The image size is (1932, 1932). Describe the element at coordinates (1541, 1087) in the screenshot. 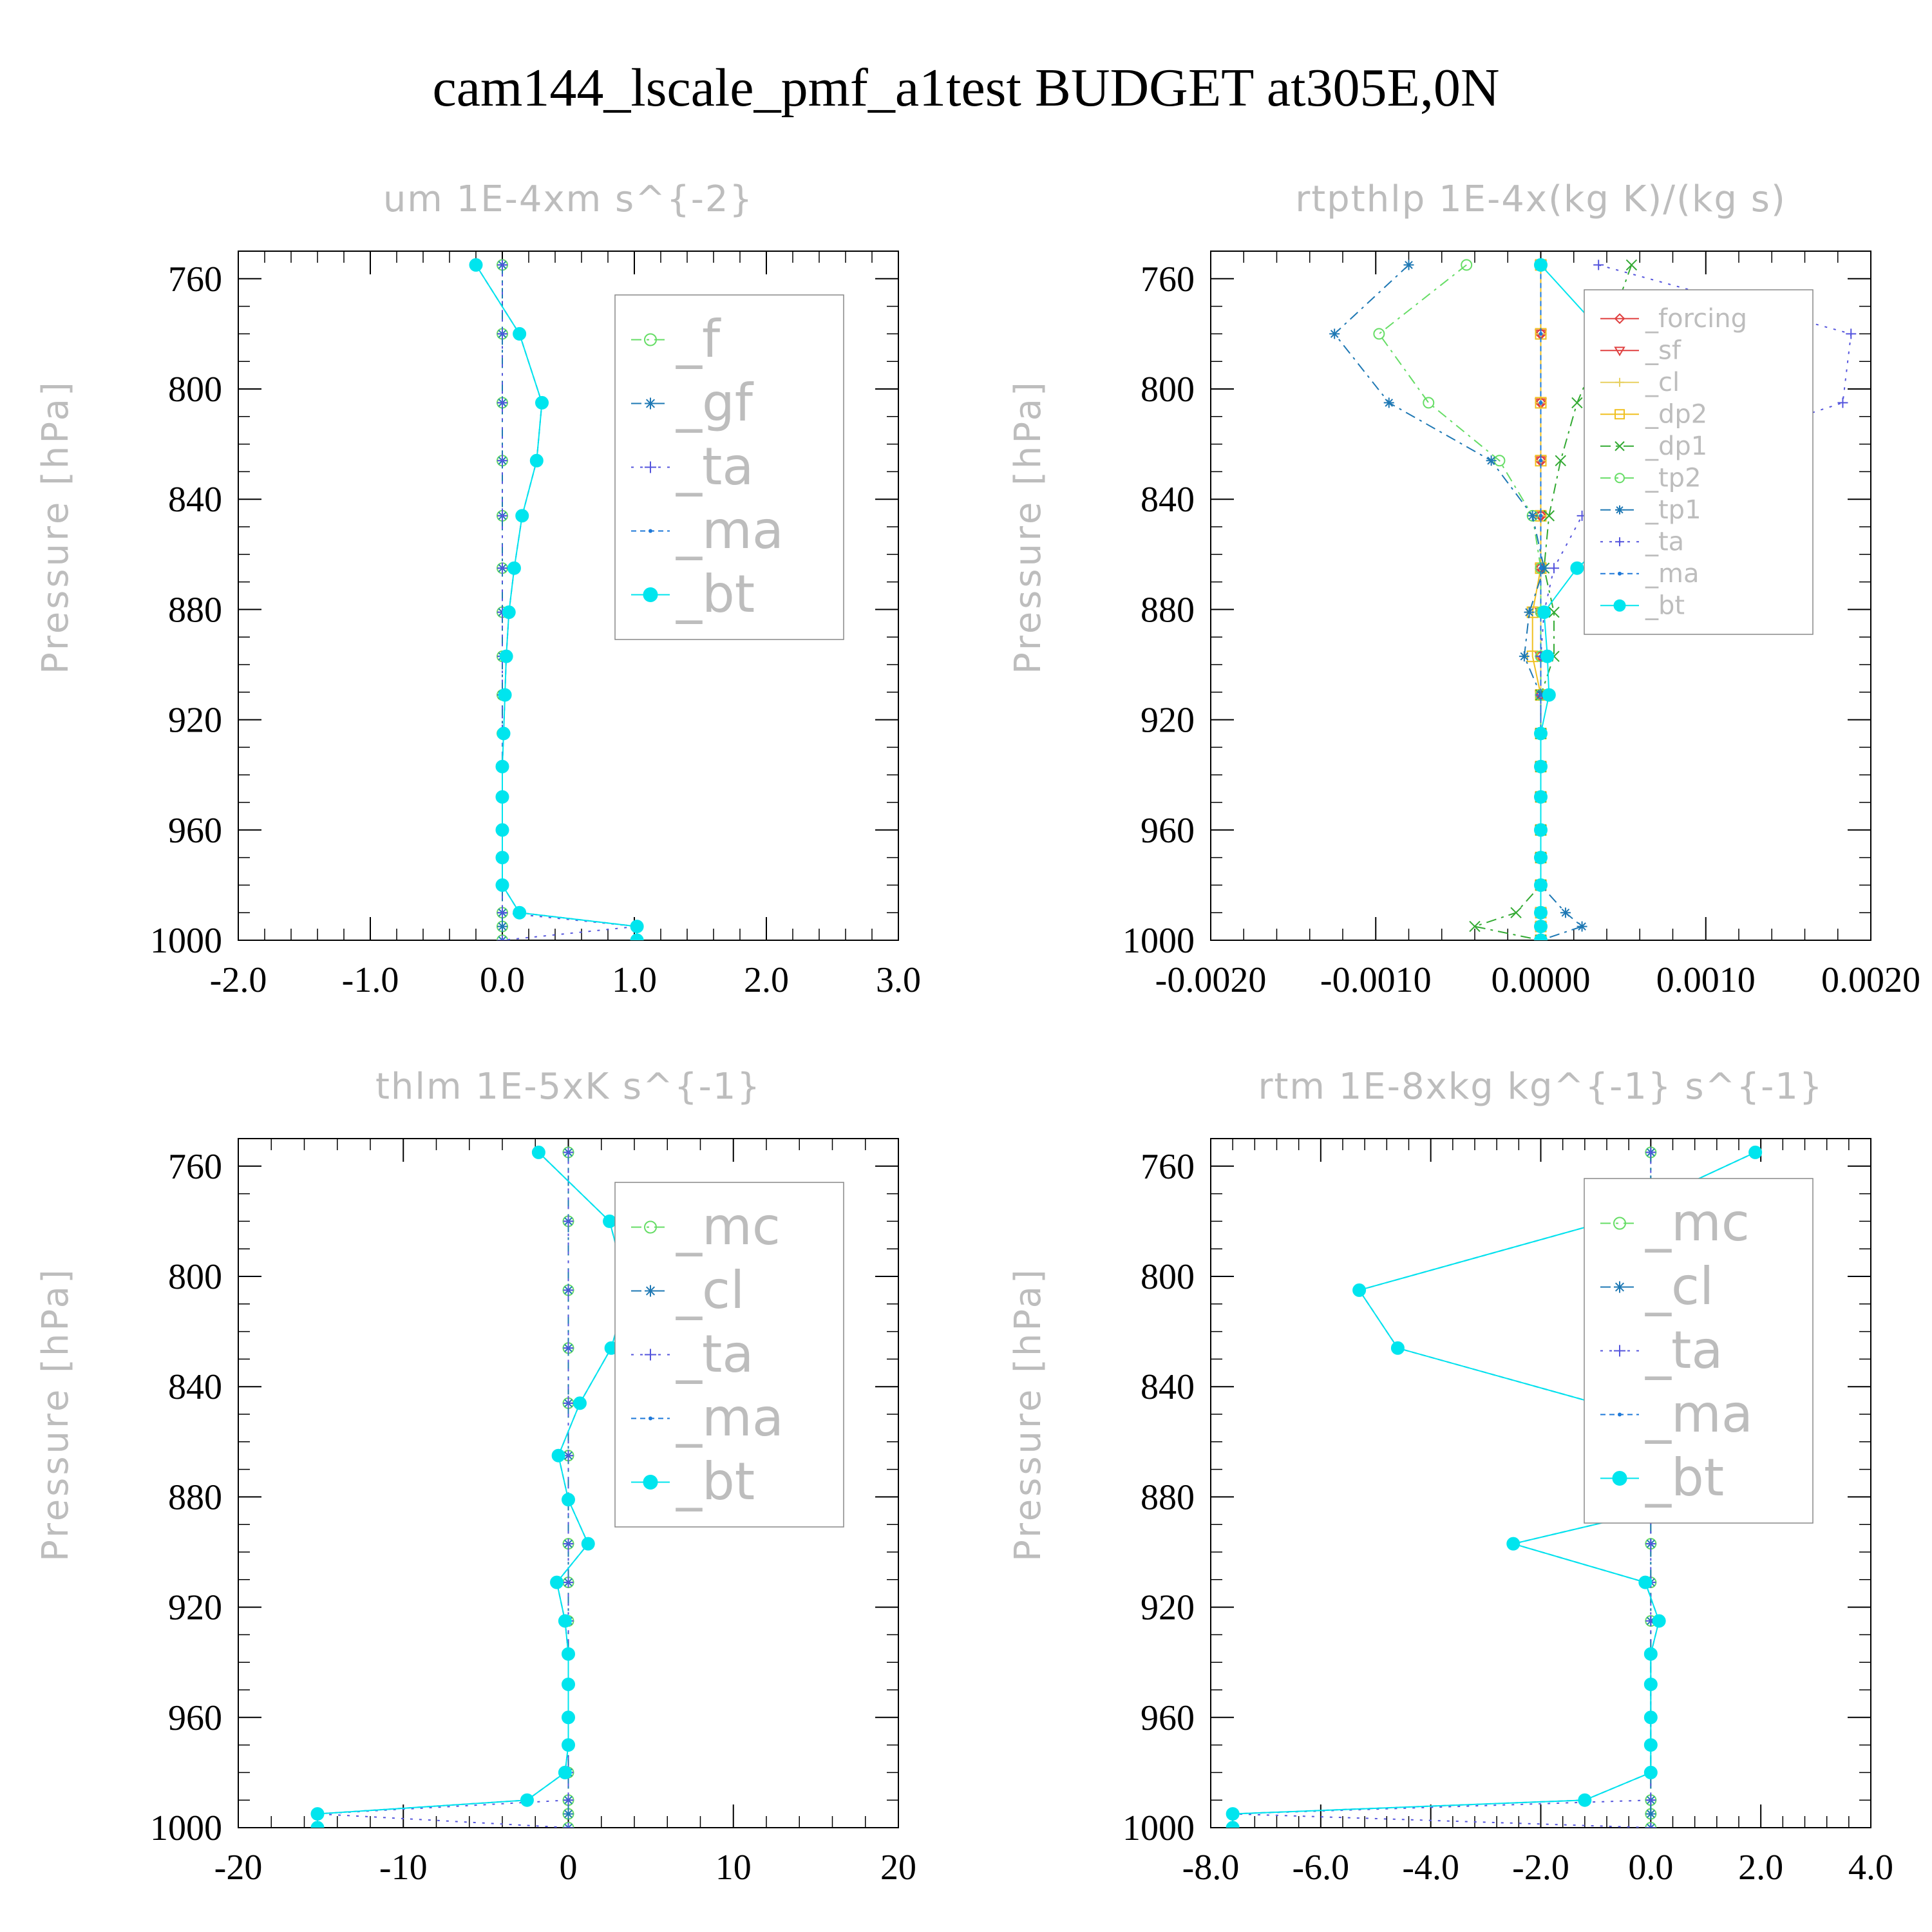

I see `panel-title: rtm 1E-8xkg kg^{-1} s^{-1}` at that location.